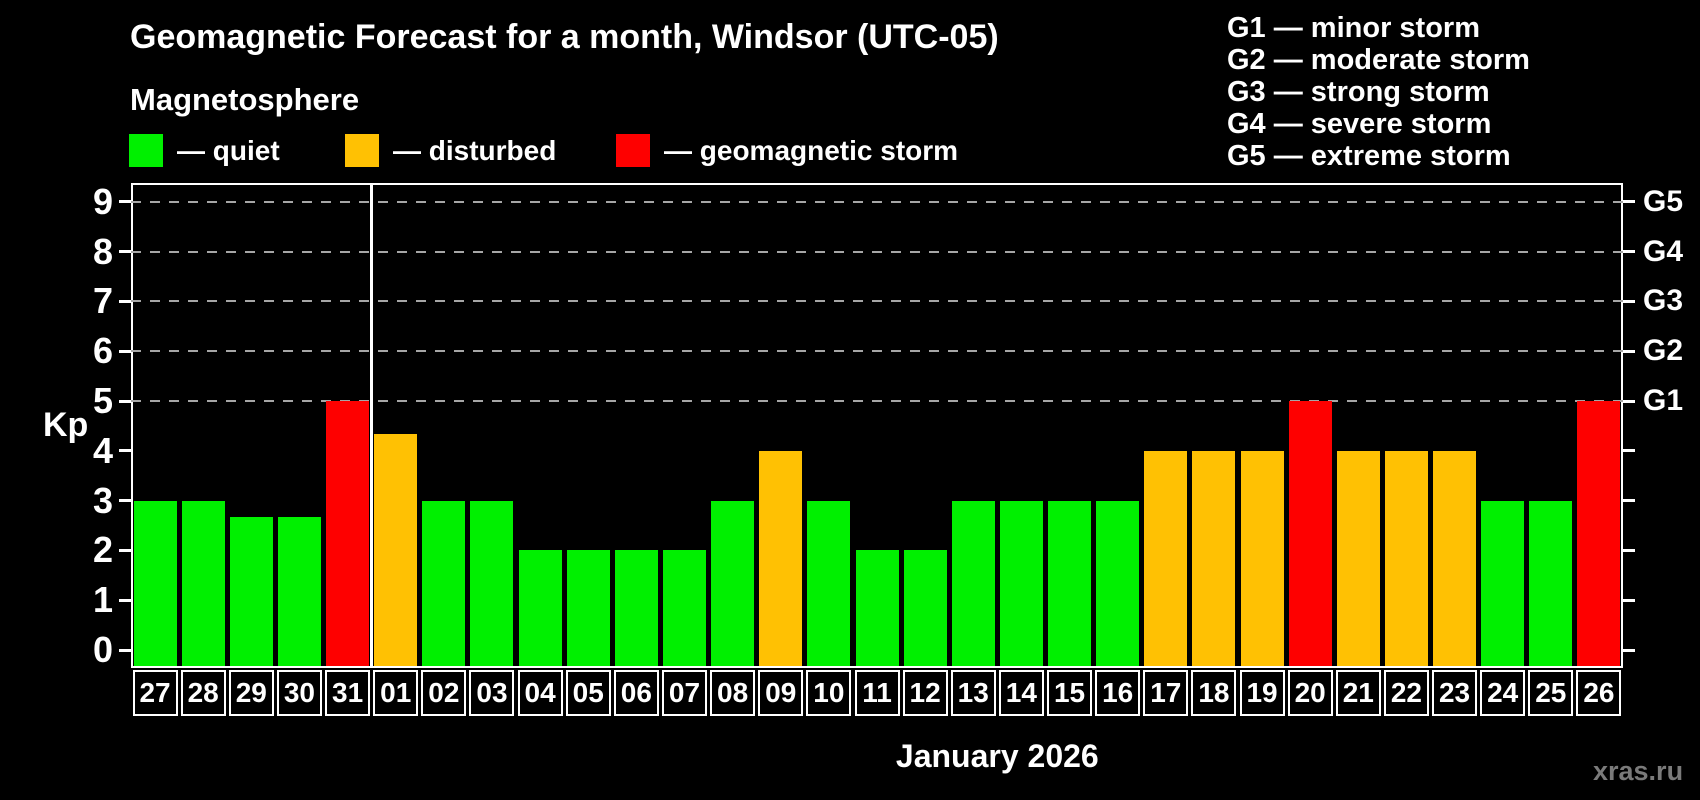  I want to click on y-axis-label-1: 1, so click(102, 600).